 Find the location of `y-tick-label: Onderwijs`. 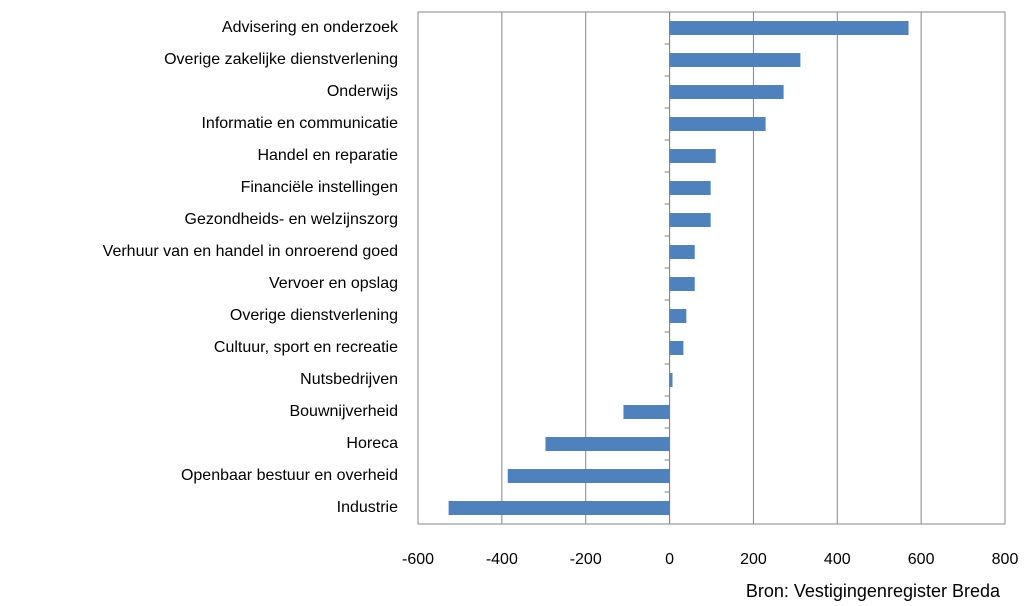

y-tick-label: Onderwijs is located at coordinates (362, 91).